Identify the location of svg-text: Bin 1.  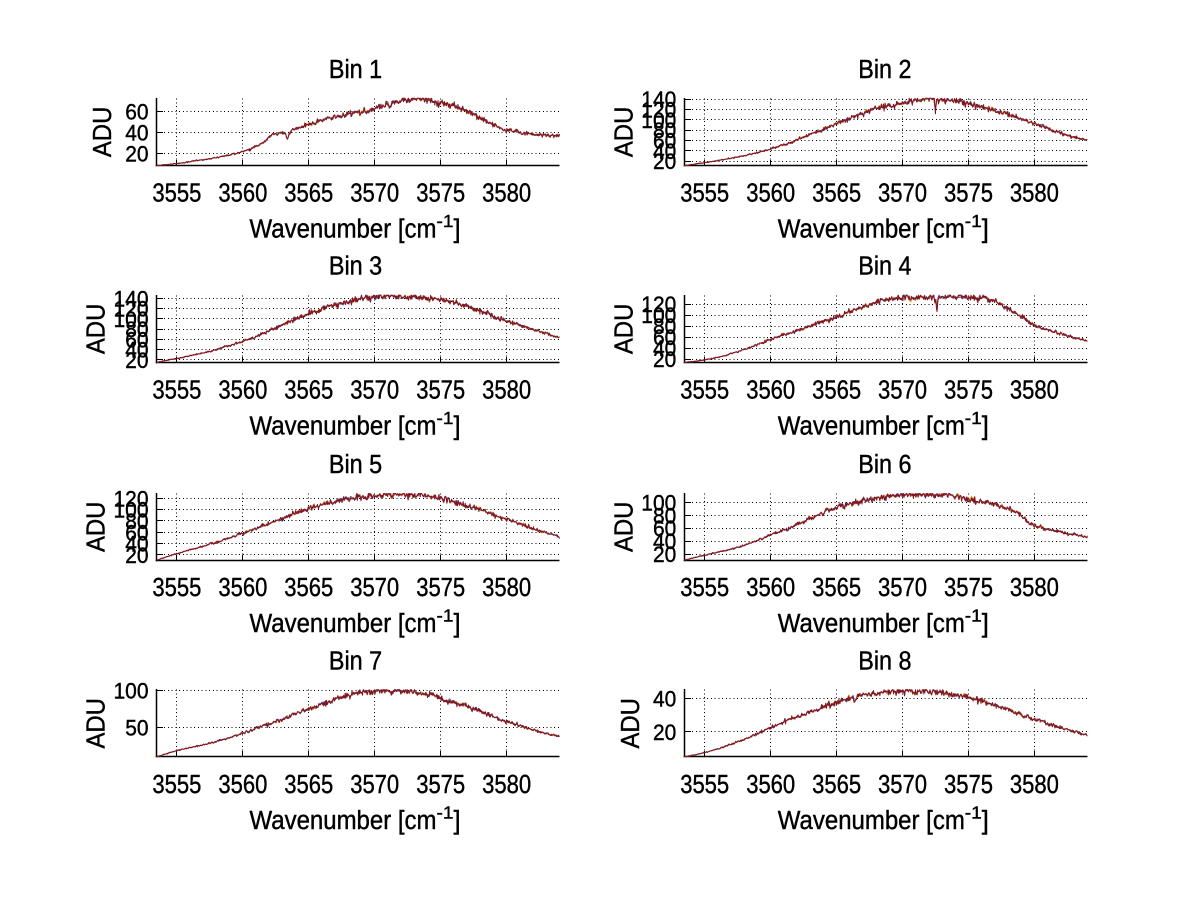
(355, 70).